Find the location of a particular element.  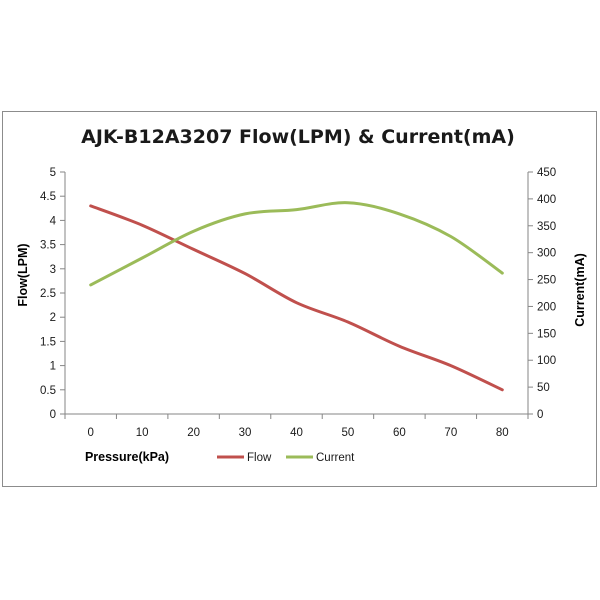

legend: Flow Current is located at coordinates (286, 458).